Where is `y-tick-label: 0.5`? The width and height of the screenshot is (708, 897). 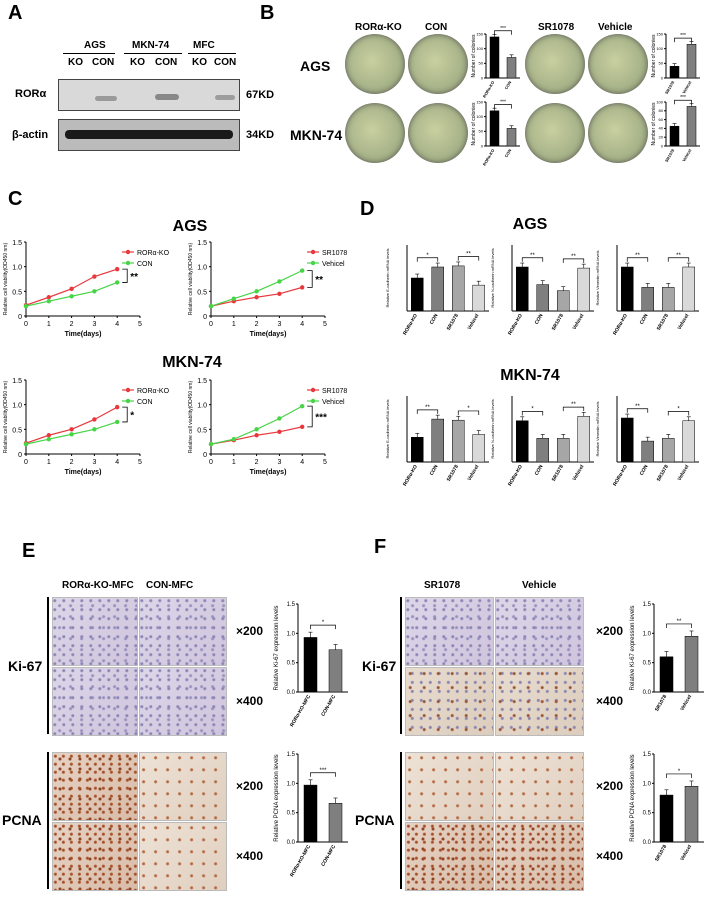
y-tick-label: 0.5 is located at coordinates (291, 664).